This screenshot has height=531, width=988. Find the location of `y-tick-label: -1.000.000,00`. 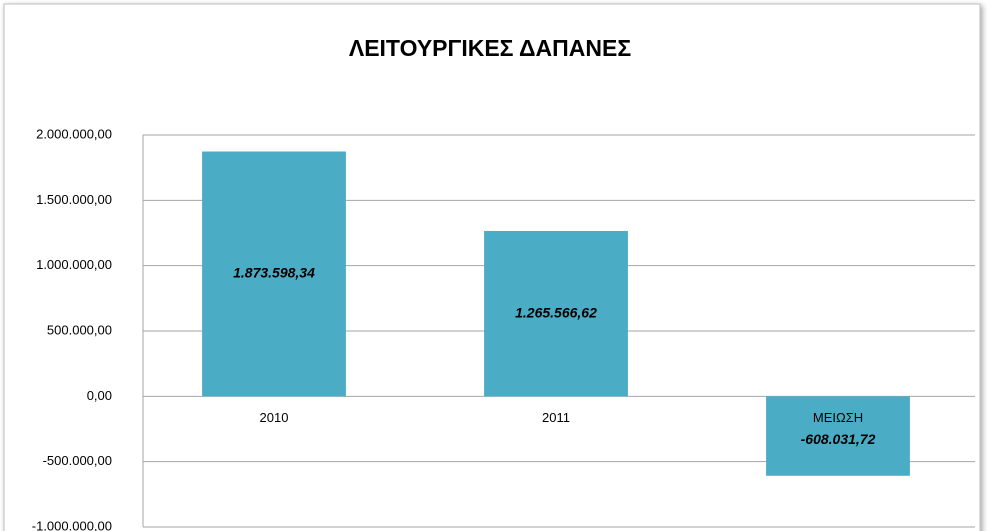

y-tick-label: -1.000.000,00 is located at coordinates (72, 524).